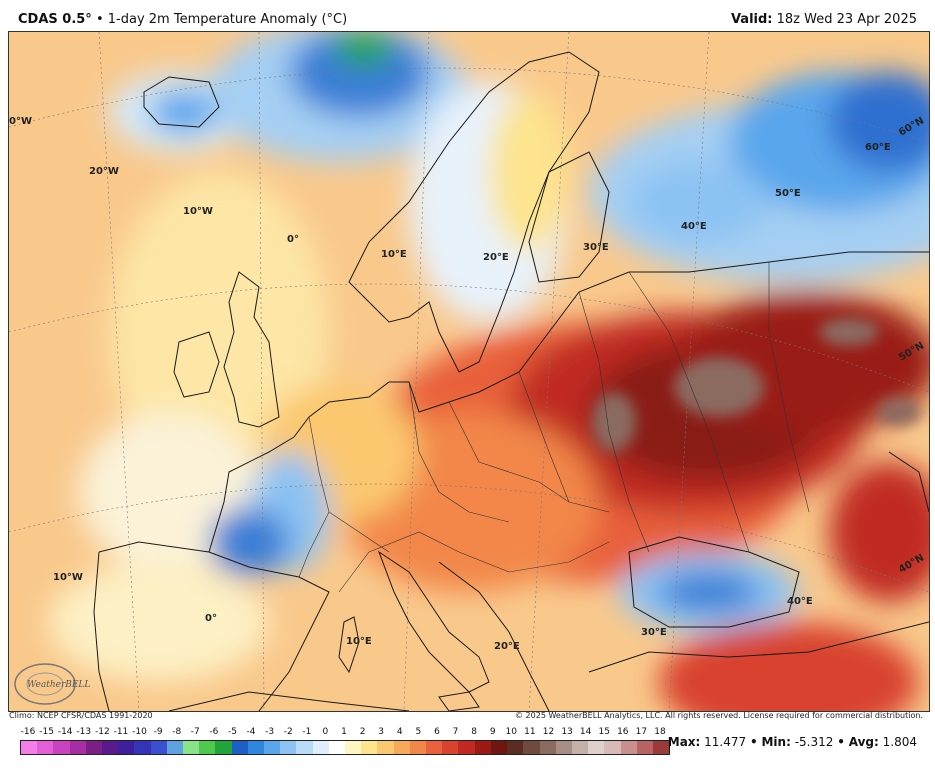 The height and width of the screenshot is (768, 935). What do you see at coordinates (381, 732) in the screenshot?
I see `legend-tick-label: 3` at bounding box center [381, 732].